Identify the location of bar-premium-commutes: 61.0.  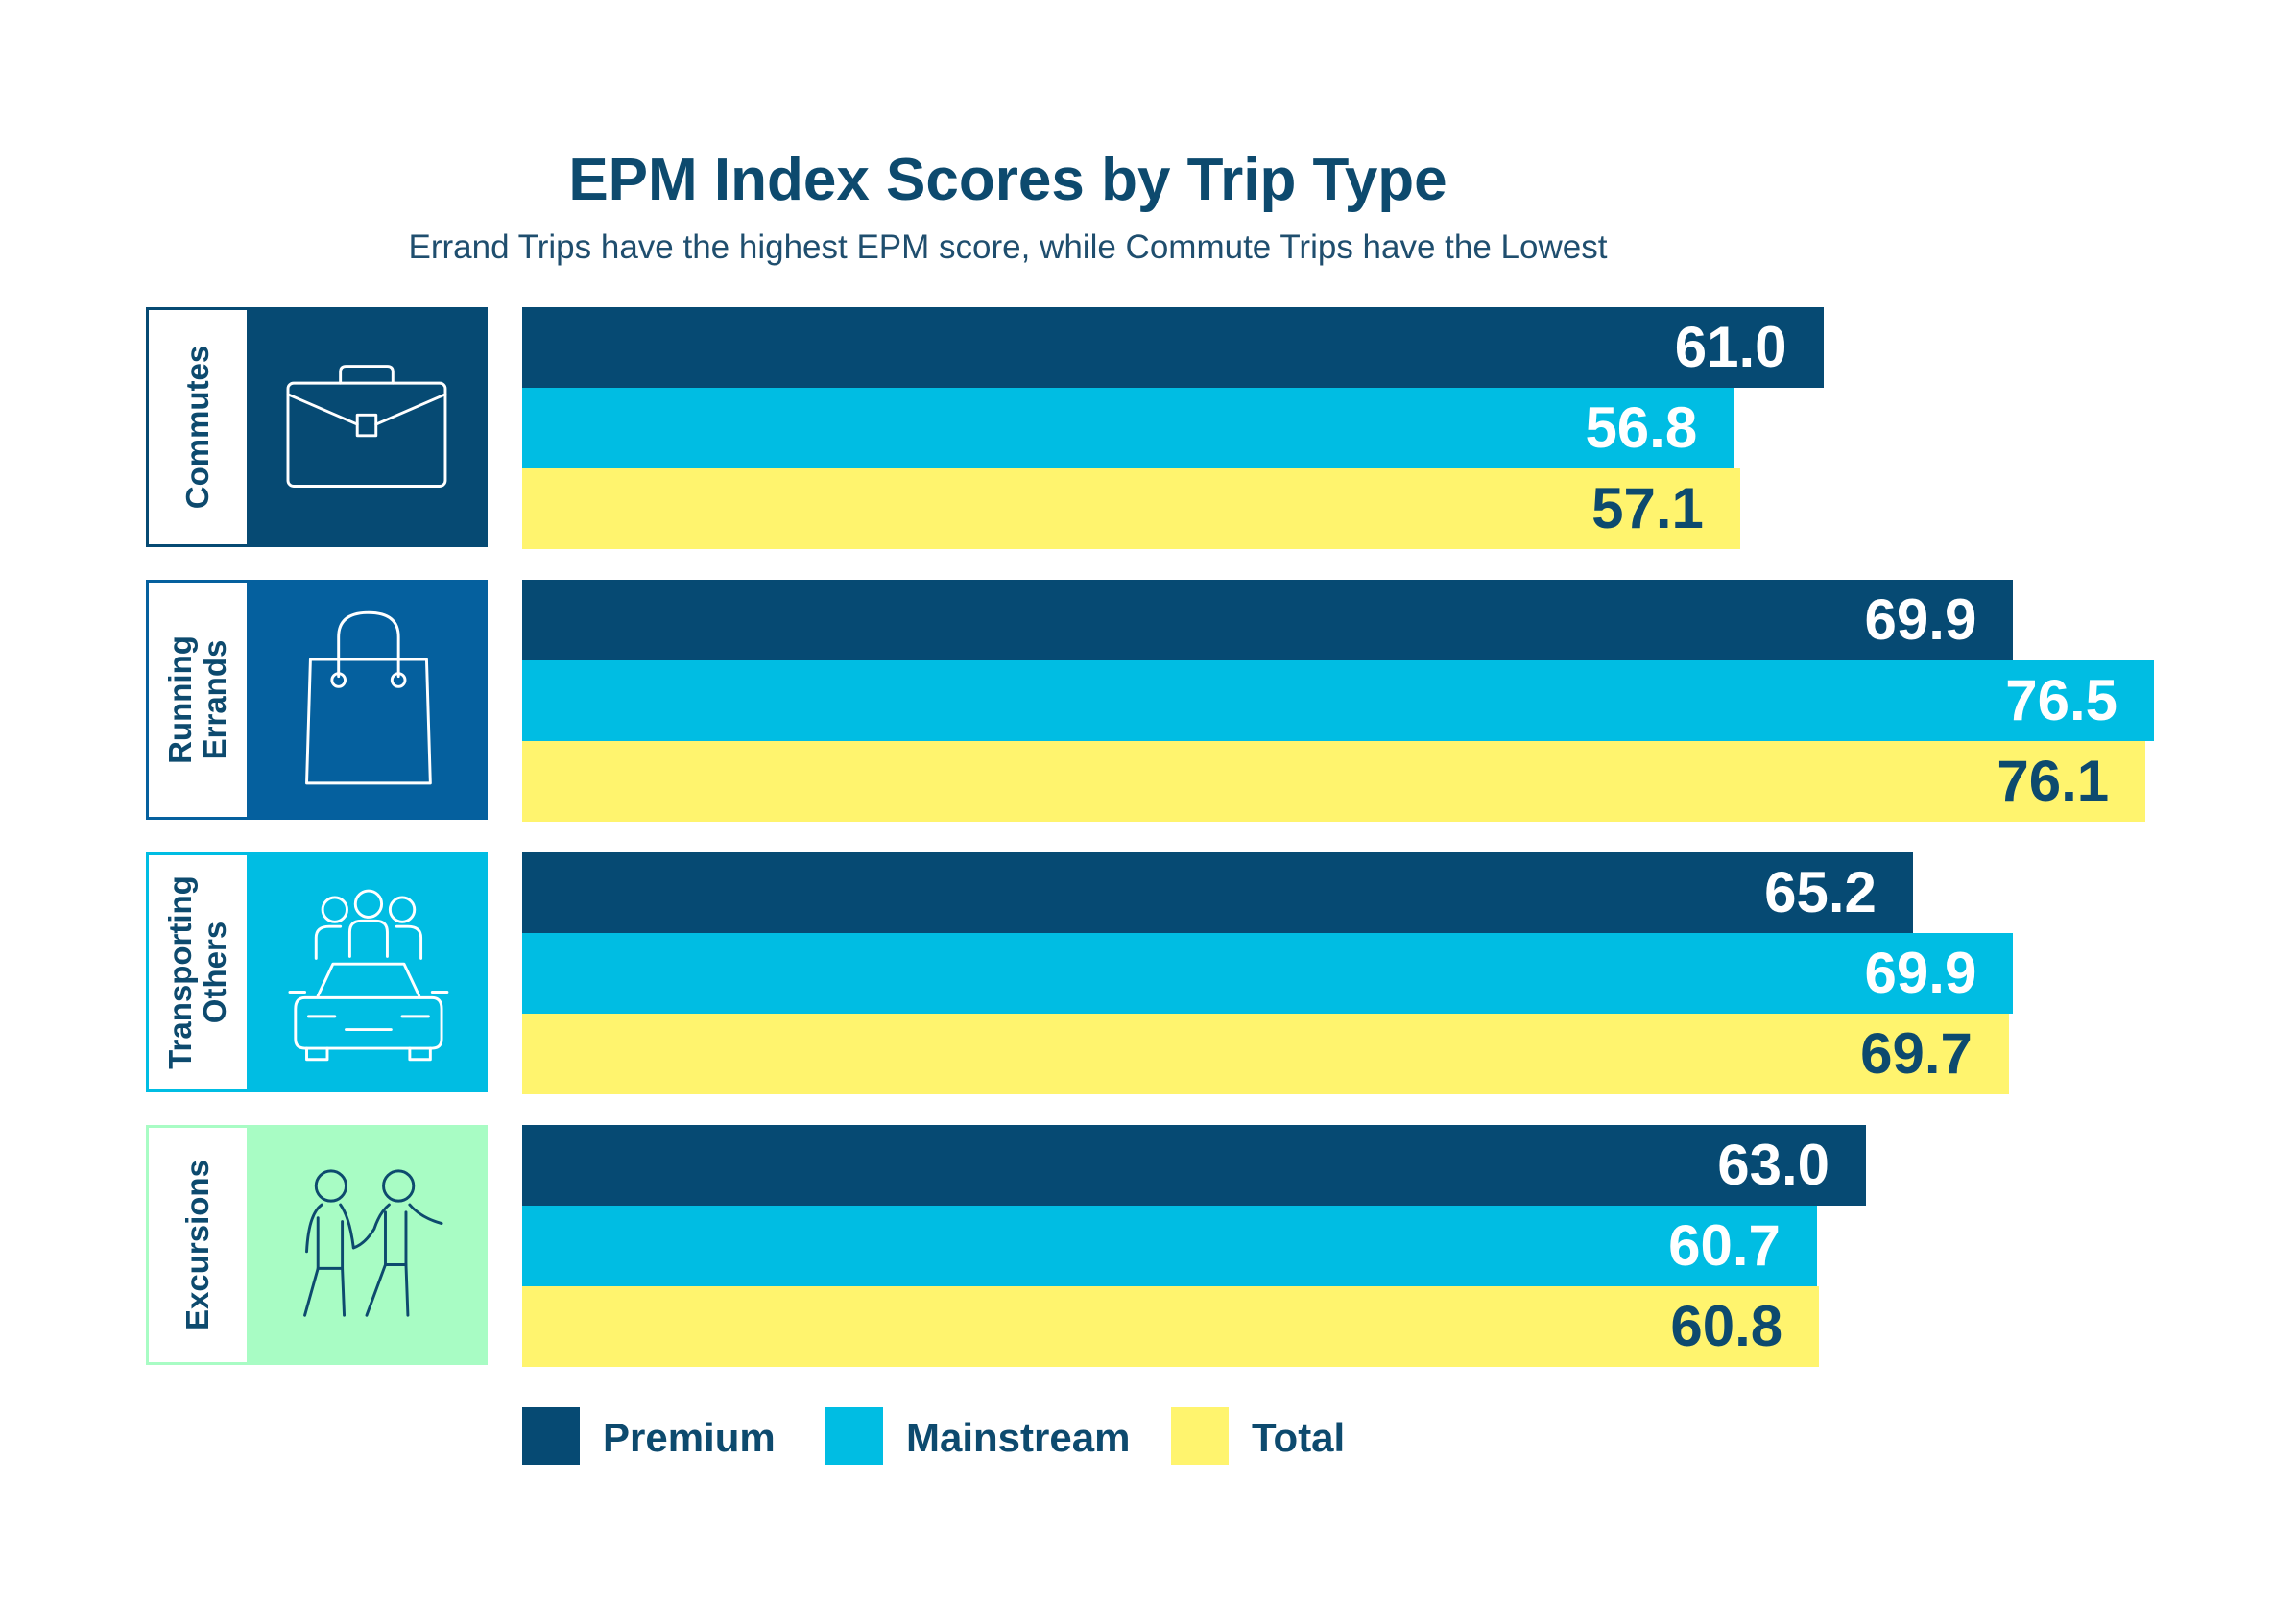
(1173, 347).